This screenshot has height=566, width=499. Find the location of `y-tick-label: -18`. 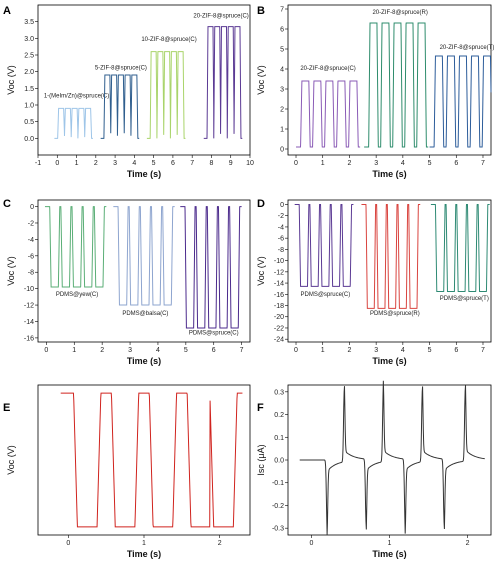

y-tick-label: -18 is located at coordinates (279, 306).